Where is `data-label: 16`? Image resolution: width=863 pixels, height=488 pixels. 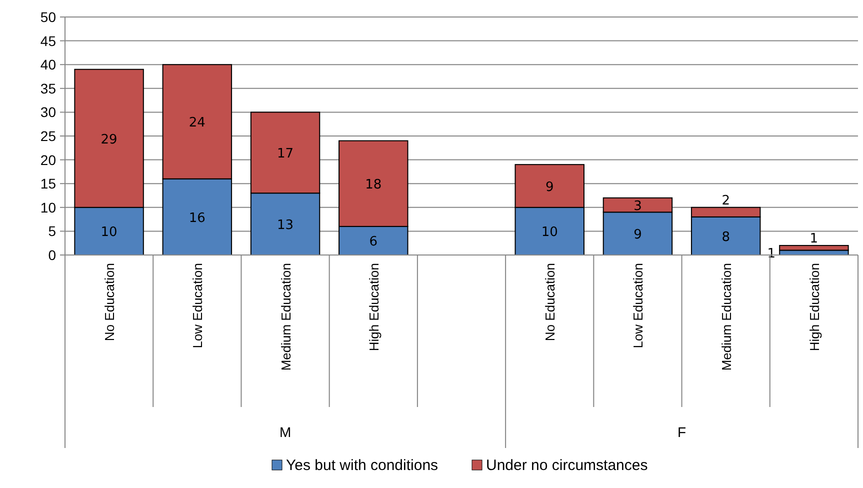 data-label: 16 is located at coordinates (197, 218).